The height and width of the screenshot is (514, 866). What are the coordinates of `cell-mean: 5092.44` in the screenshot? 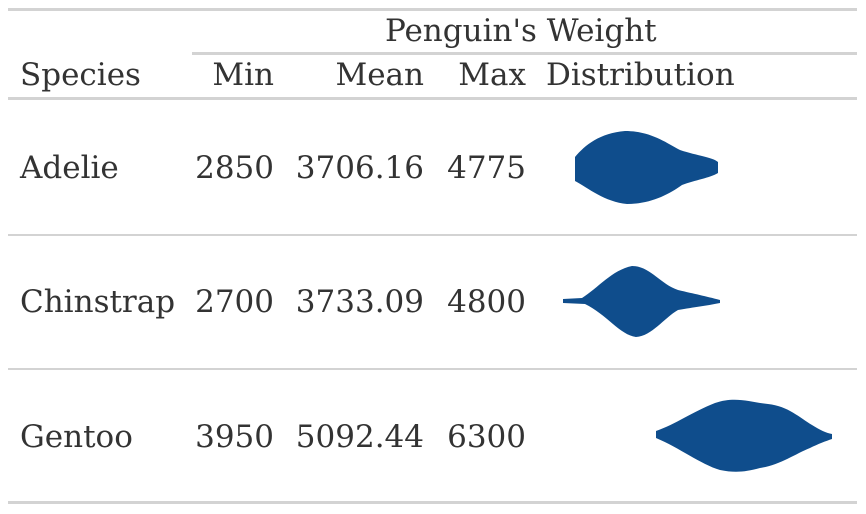 It's located at (359, 437).